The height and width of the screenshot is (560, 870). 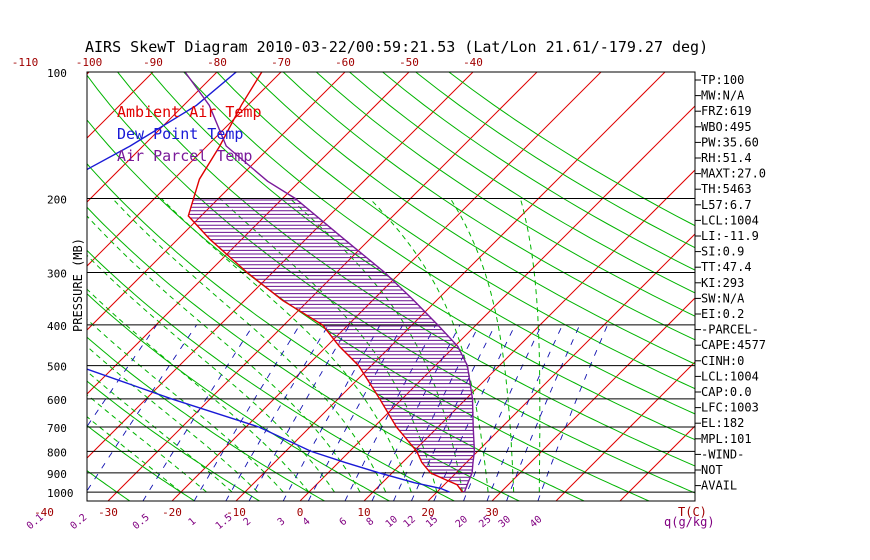 I want to click on stats-item: WBO:495, so click(x=726, y=127).